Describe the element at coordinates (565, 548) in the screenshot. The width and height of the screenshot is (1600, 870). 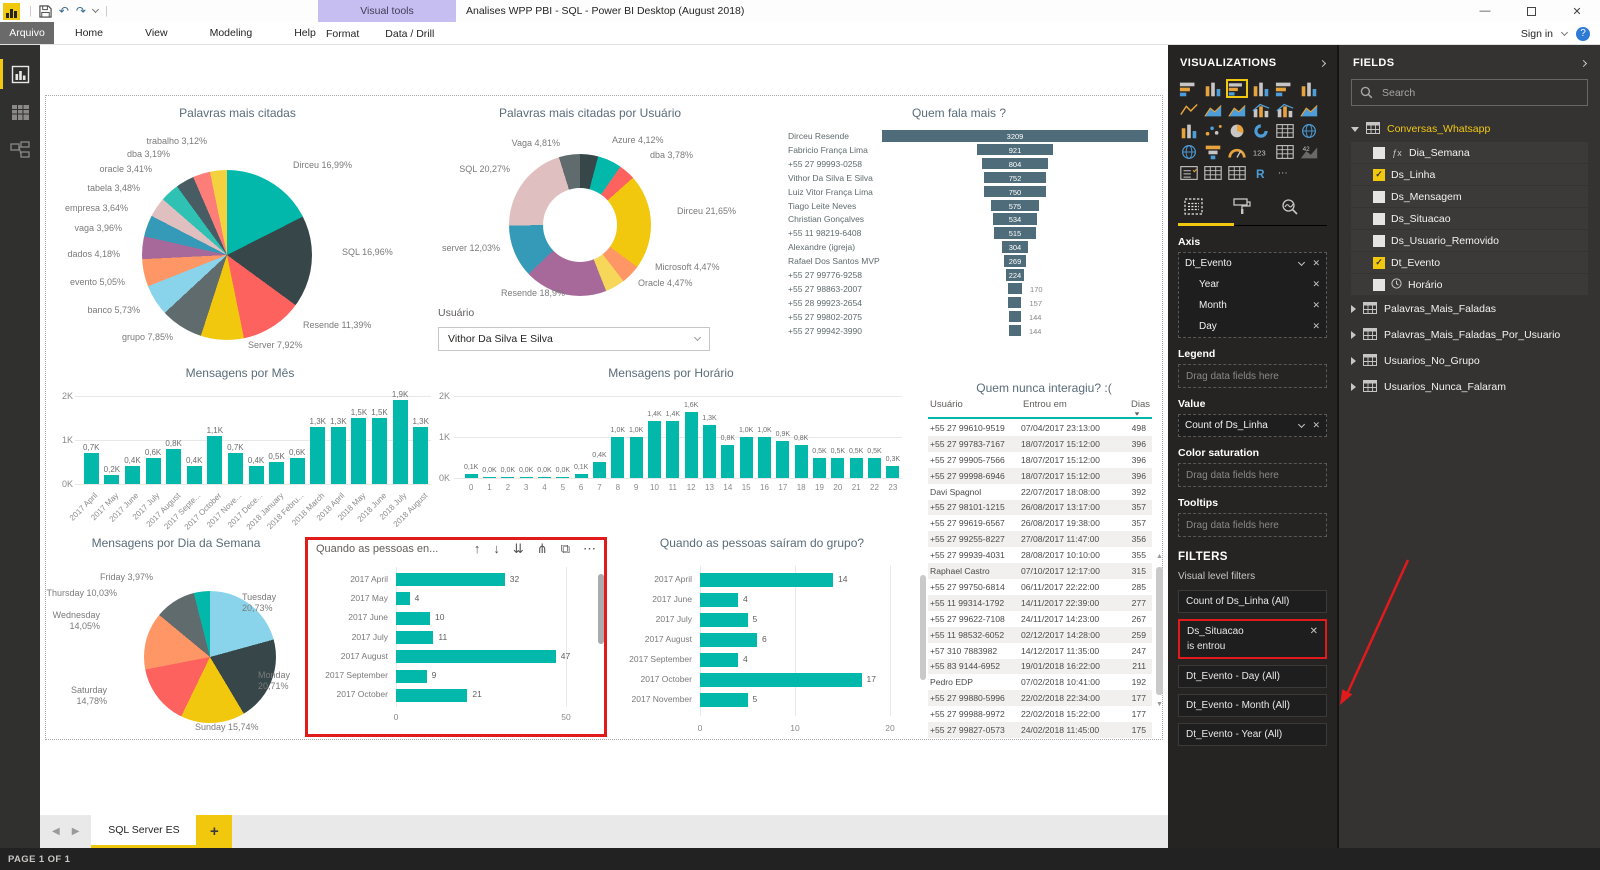
I see `focus-mode-icon: ⧉` at that location.